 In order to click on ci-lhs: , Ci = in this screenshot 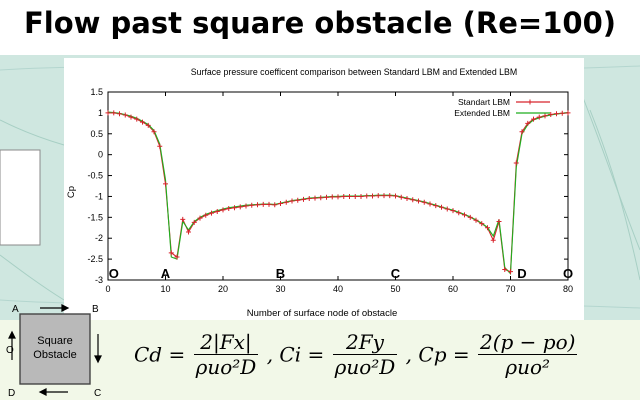, I will do `click(295, 354)`.